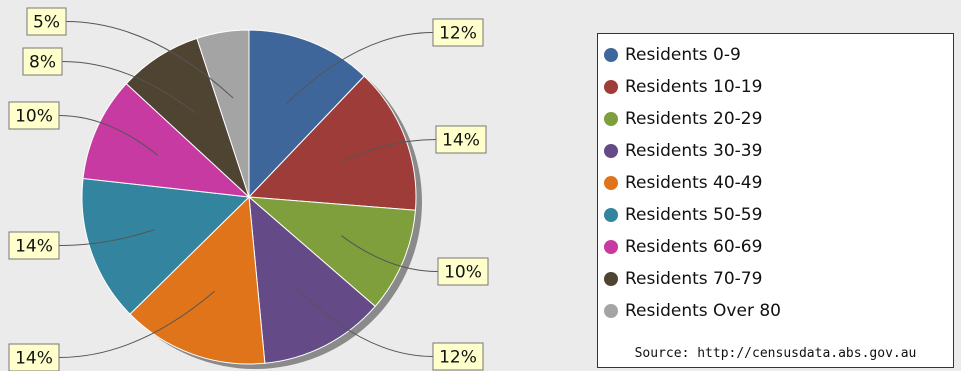 Image resolution: width=961 pixels, height=371 pixels. I want to click on legend-label: Residents 50-59, so click(694, 215).